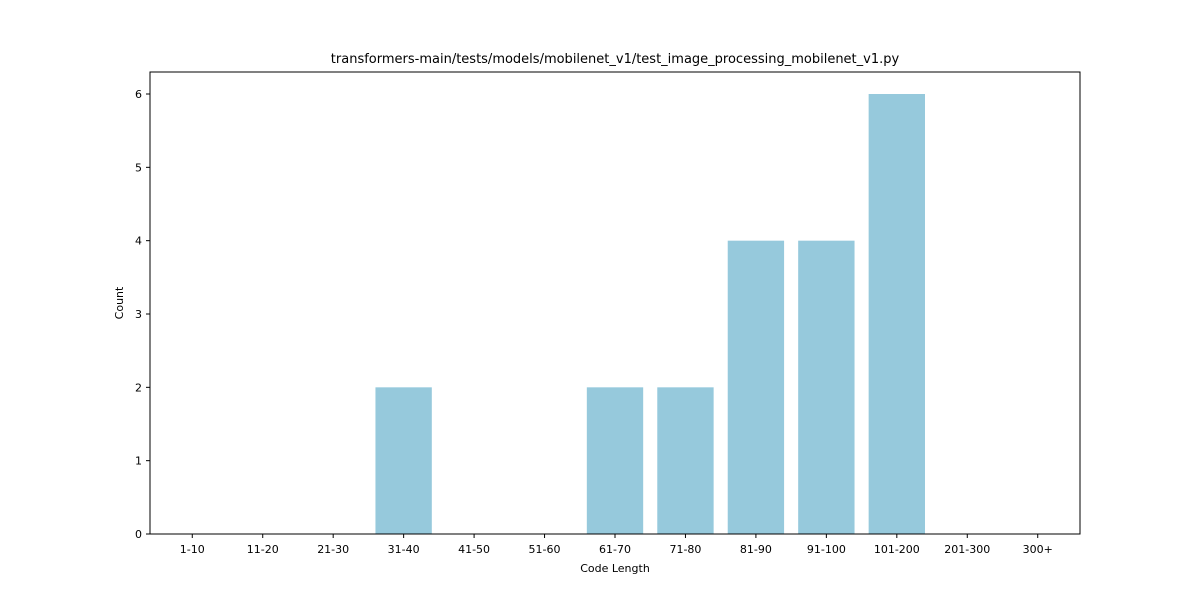  I want to click on y-tick-label: 4, so click(138, 241).